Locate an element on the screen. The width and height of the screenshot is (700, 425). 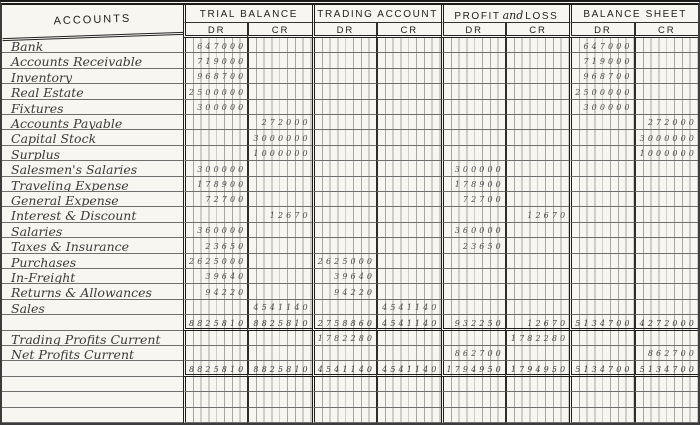
cell-balance-sheet-cr: 272000 is located at coordinates (665, 122).